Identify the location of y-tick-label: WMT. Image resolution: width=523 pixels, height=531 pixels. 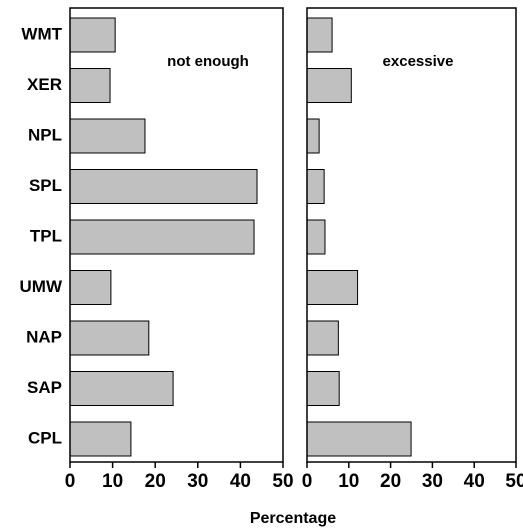
(41, 33).